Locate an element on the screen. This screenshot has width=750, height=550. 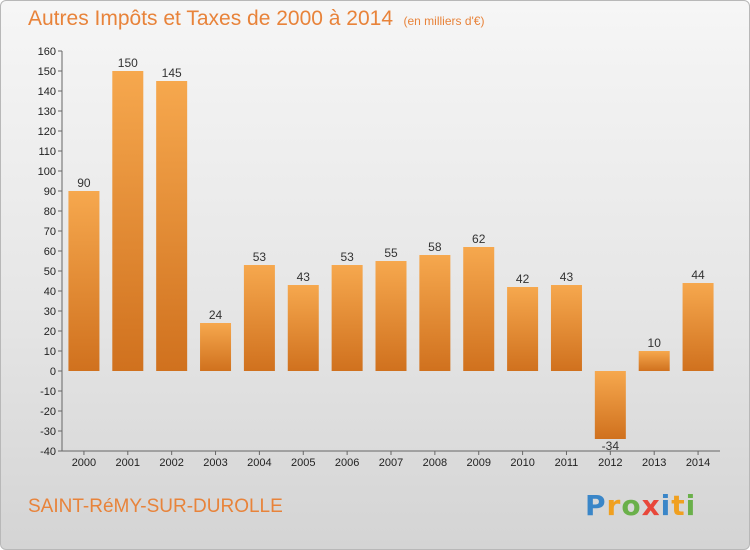
x-tick-label: 2014 is located at coordinates (698, 463).